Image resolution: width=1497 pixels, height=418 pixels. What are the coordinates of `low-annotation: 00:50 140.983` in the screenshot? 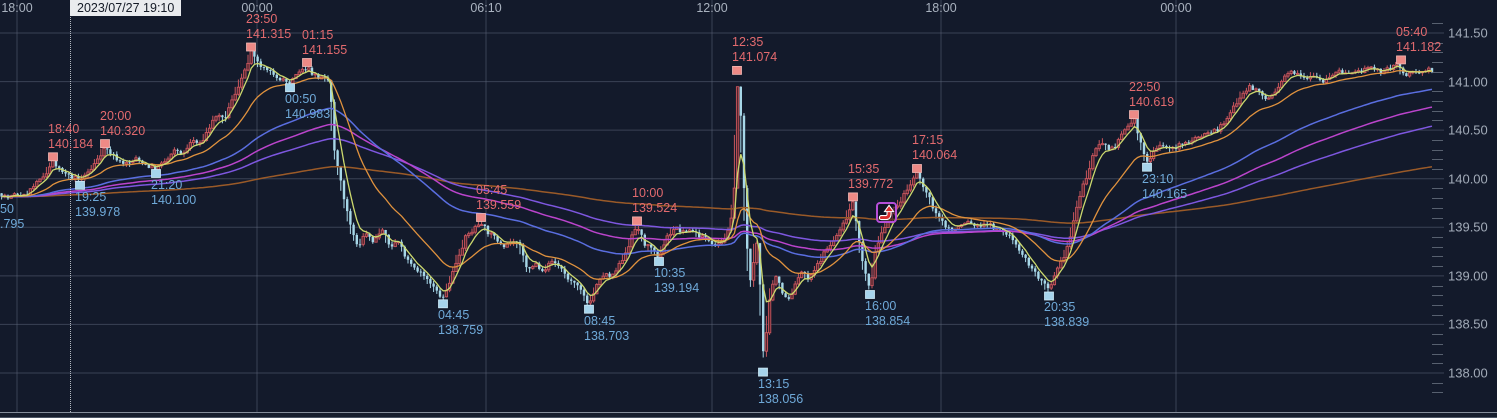 It's located at (307, 107).